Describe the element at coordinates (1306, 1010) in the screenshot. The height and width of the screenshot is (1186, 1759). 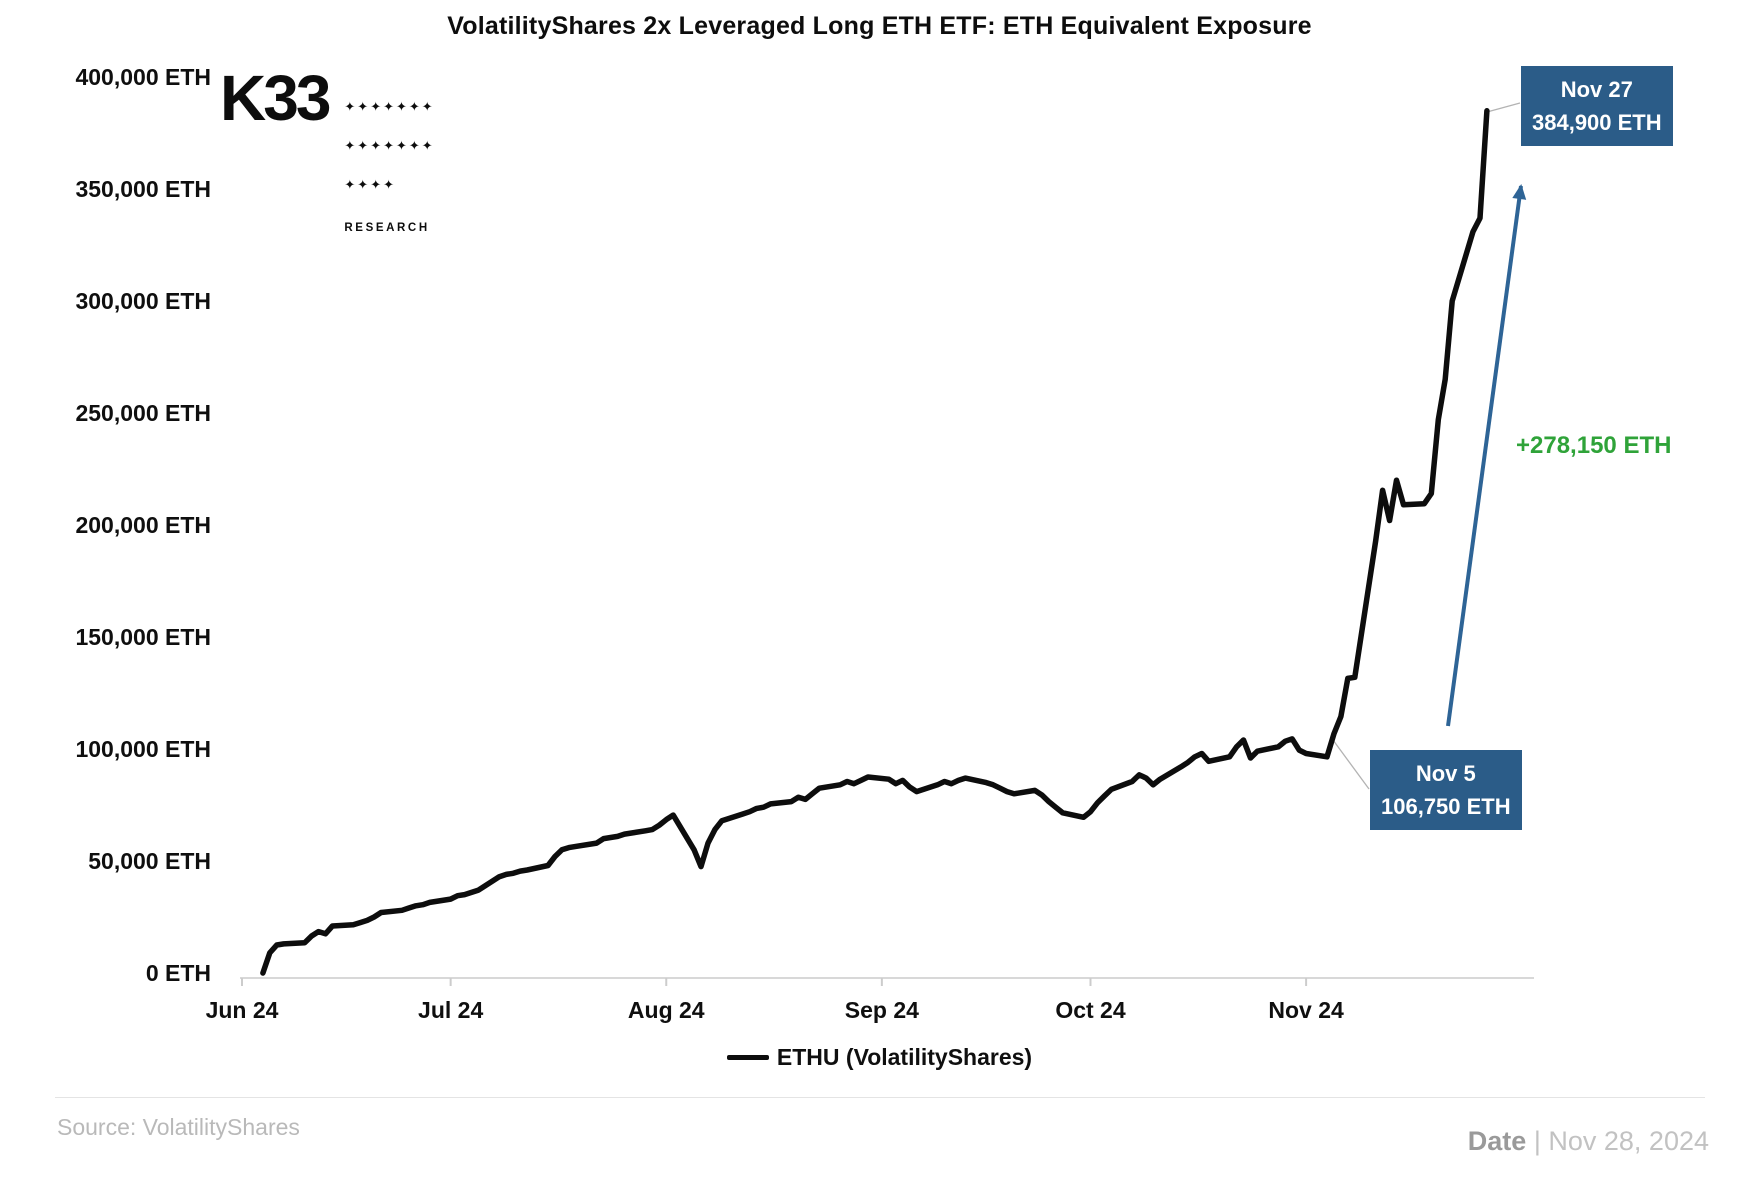
I see `x-axis-label: Nov 24` at that location.